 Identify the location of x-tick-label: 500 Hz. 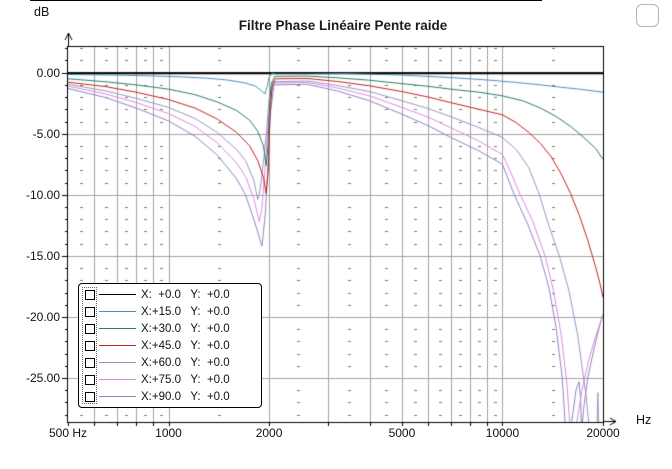
(68, 433).